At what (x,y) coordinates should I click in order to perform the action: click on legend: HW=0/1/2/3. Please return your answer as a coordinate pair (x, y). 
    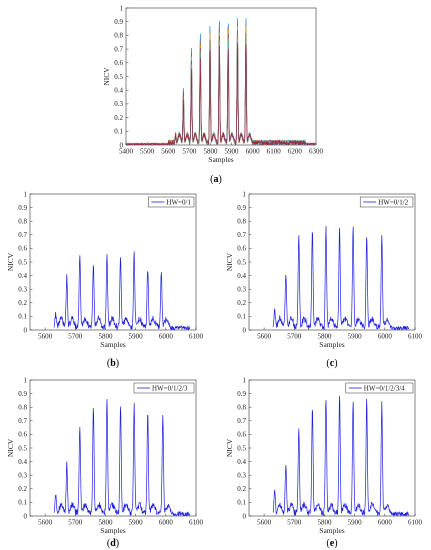
    Looking at the image, I should click on (164, 388).